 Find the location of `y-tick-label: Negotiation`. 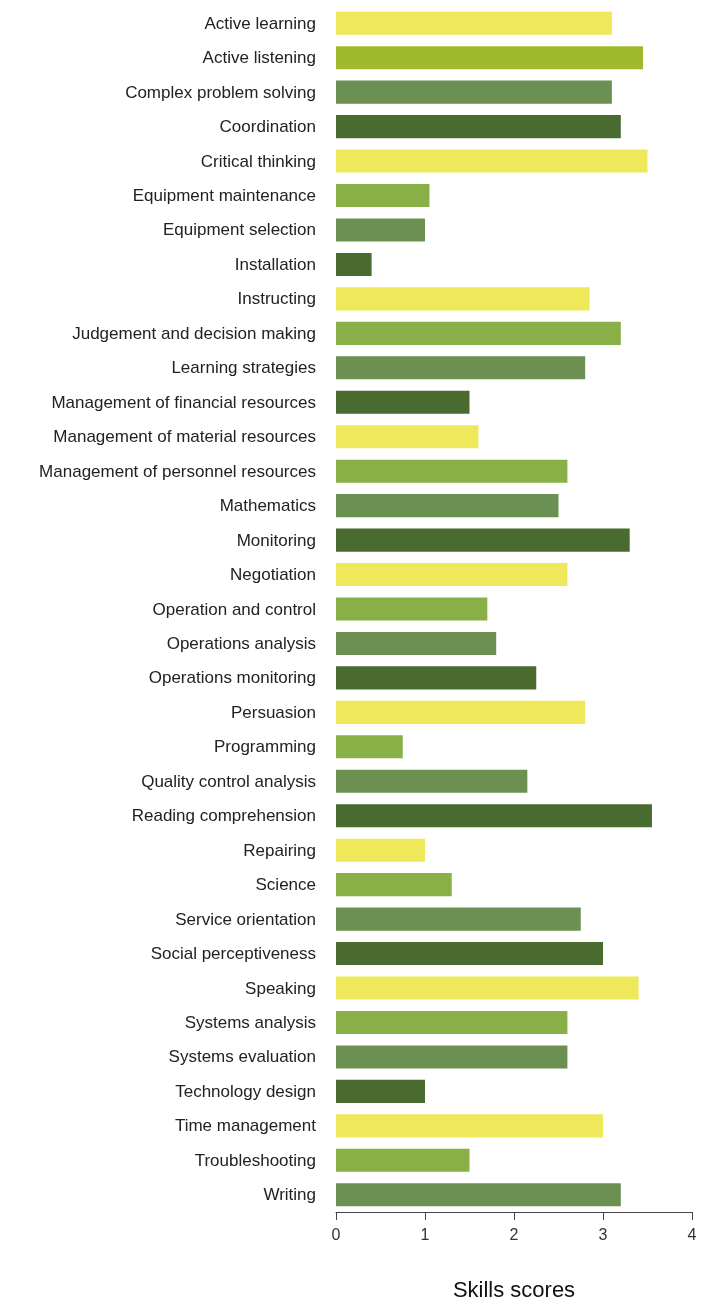

y-tick-label: Negotiation is located at coordinates (272, 575).